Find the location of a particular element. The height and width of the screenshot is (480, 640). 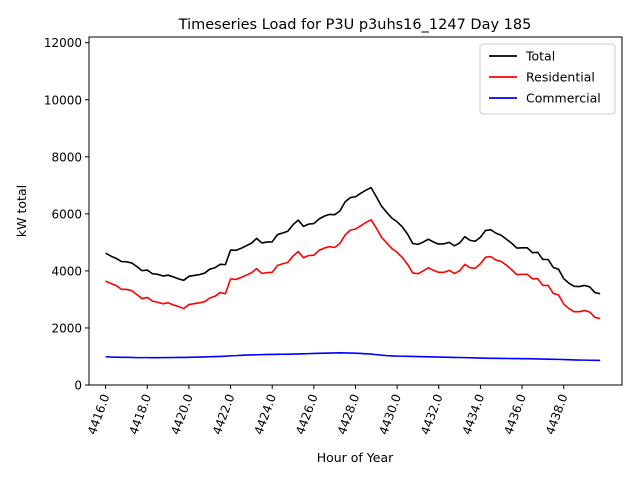

y-tick-label: 8000 is located at coordinates (66, 157).